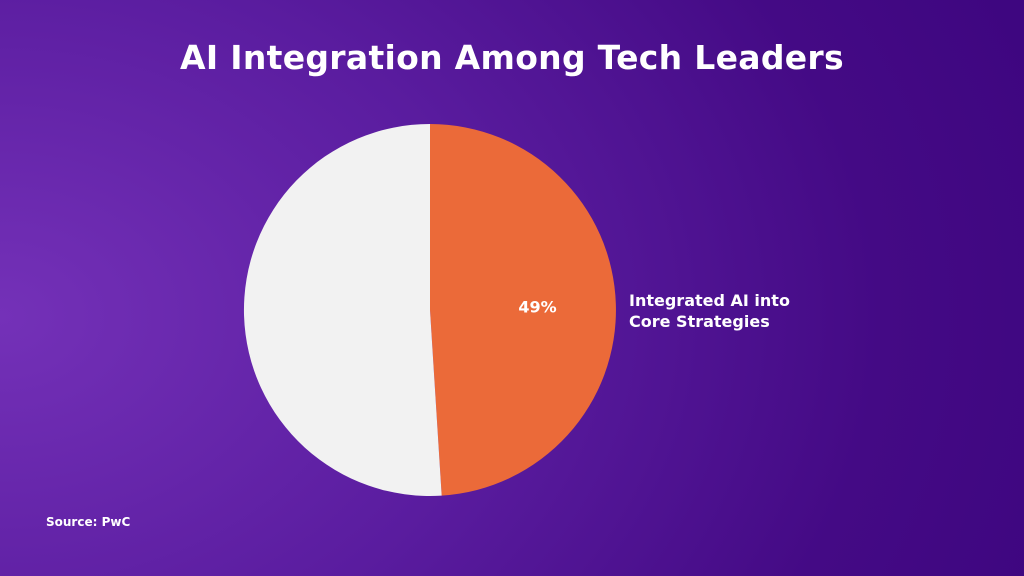  What do you see at coordinates (512, 57) in the screenshot?
I see `chart-title: AI Integration Among Tech Leaders` at bounding box center [512, 57].